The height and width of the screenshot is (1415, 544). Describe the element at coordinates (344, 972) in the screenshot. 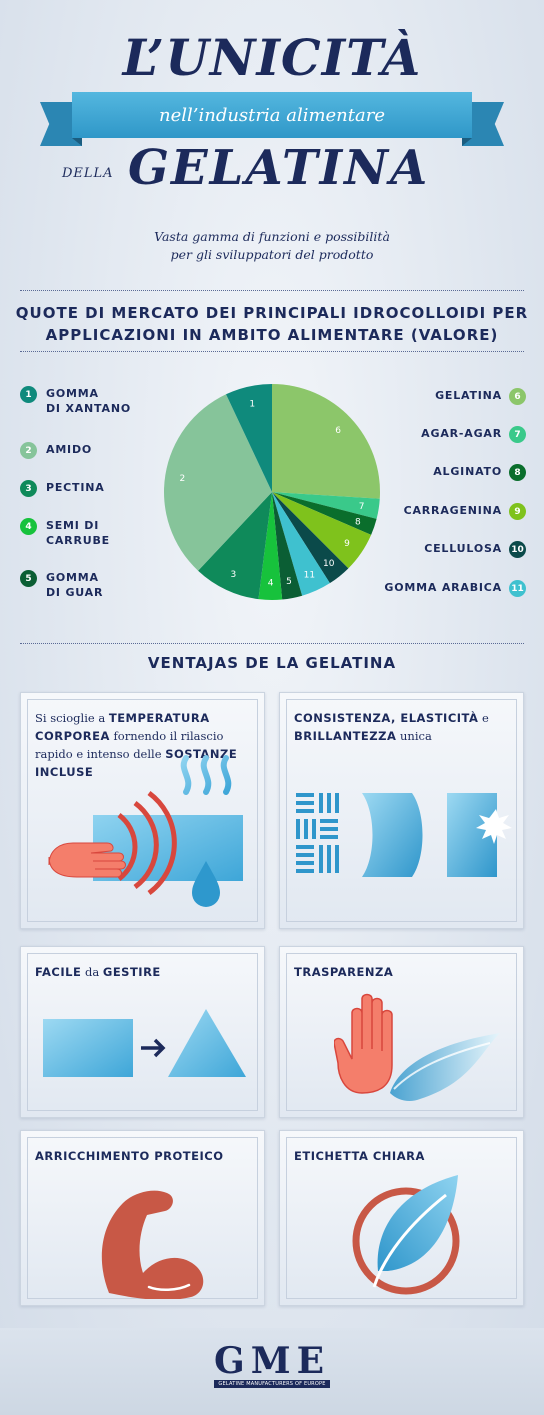

I see `card-text: TRASPARENZA` at that location.